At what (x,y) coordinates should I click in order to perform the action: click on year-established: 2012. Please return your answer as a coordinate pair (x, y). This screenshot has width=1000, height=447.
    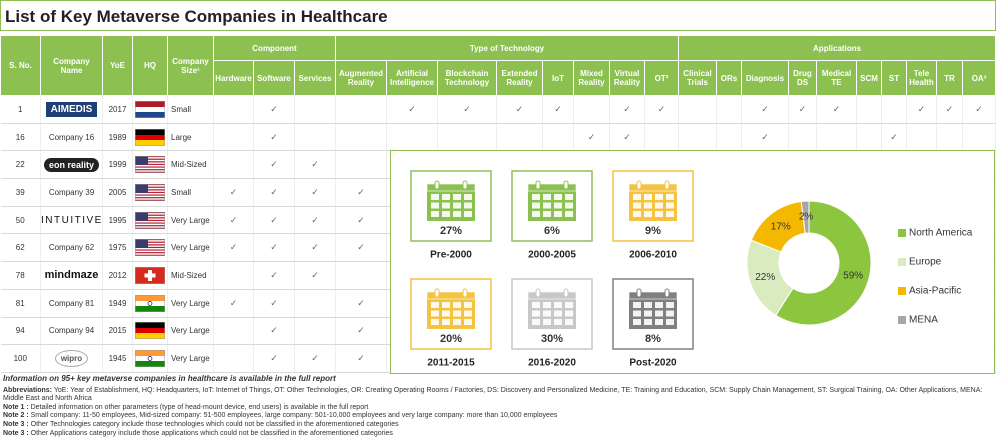
    Looking at the image, I should click on (117, 275).